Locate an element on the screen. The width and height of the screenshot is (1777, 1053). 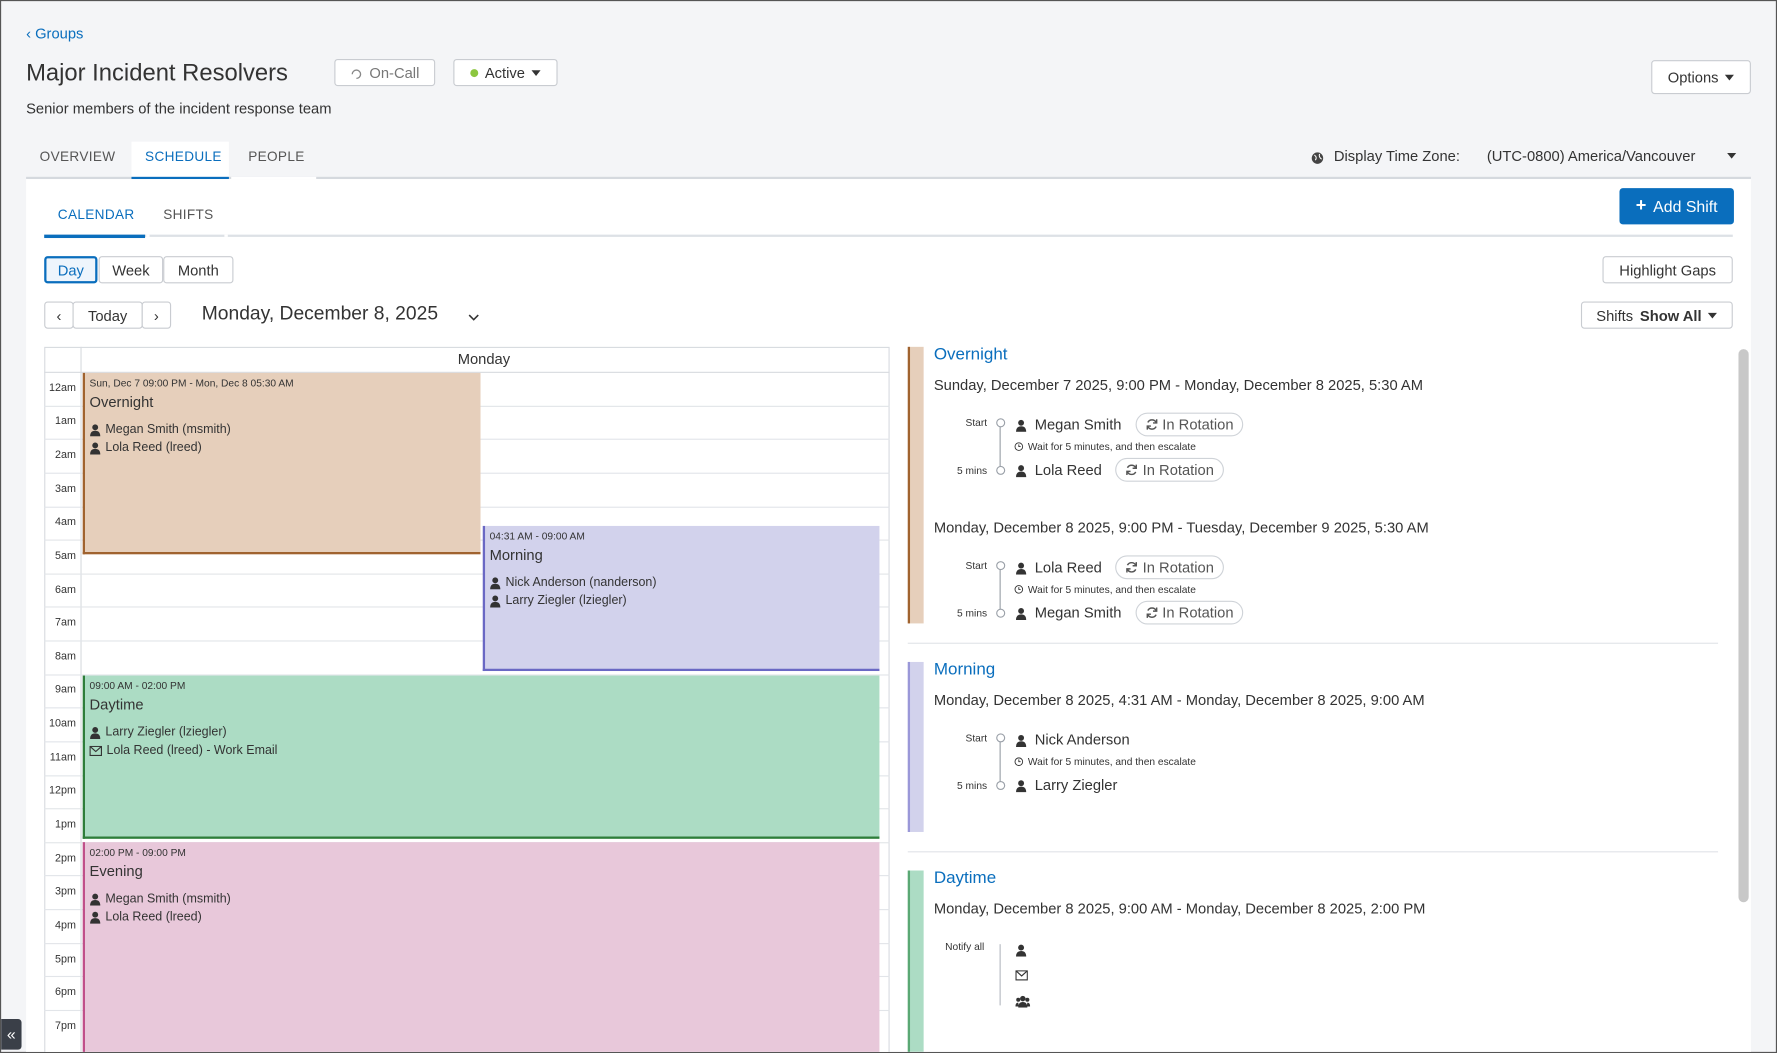
tab: OVERVIEW is located at coordinates (77, 156).